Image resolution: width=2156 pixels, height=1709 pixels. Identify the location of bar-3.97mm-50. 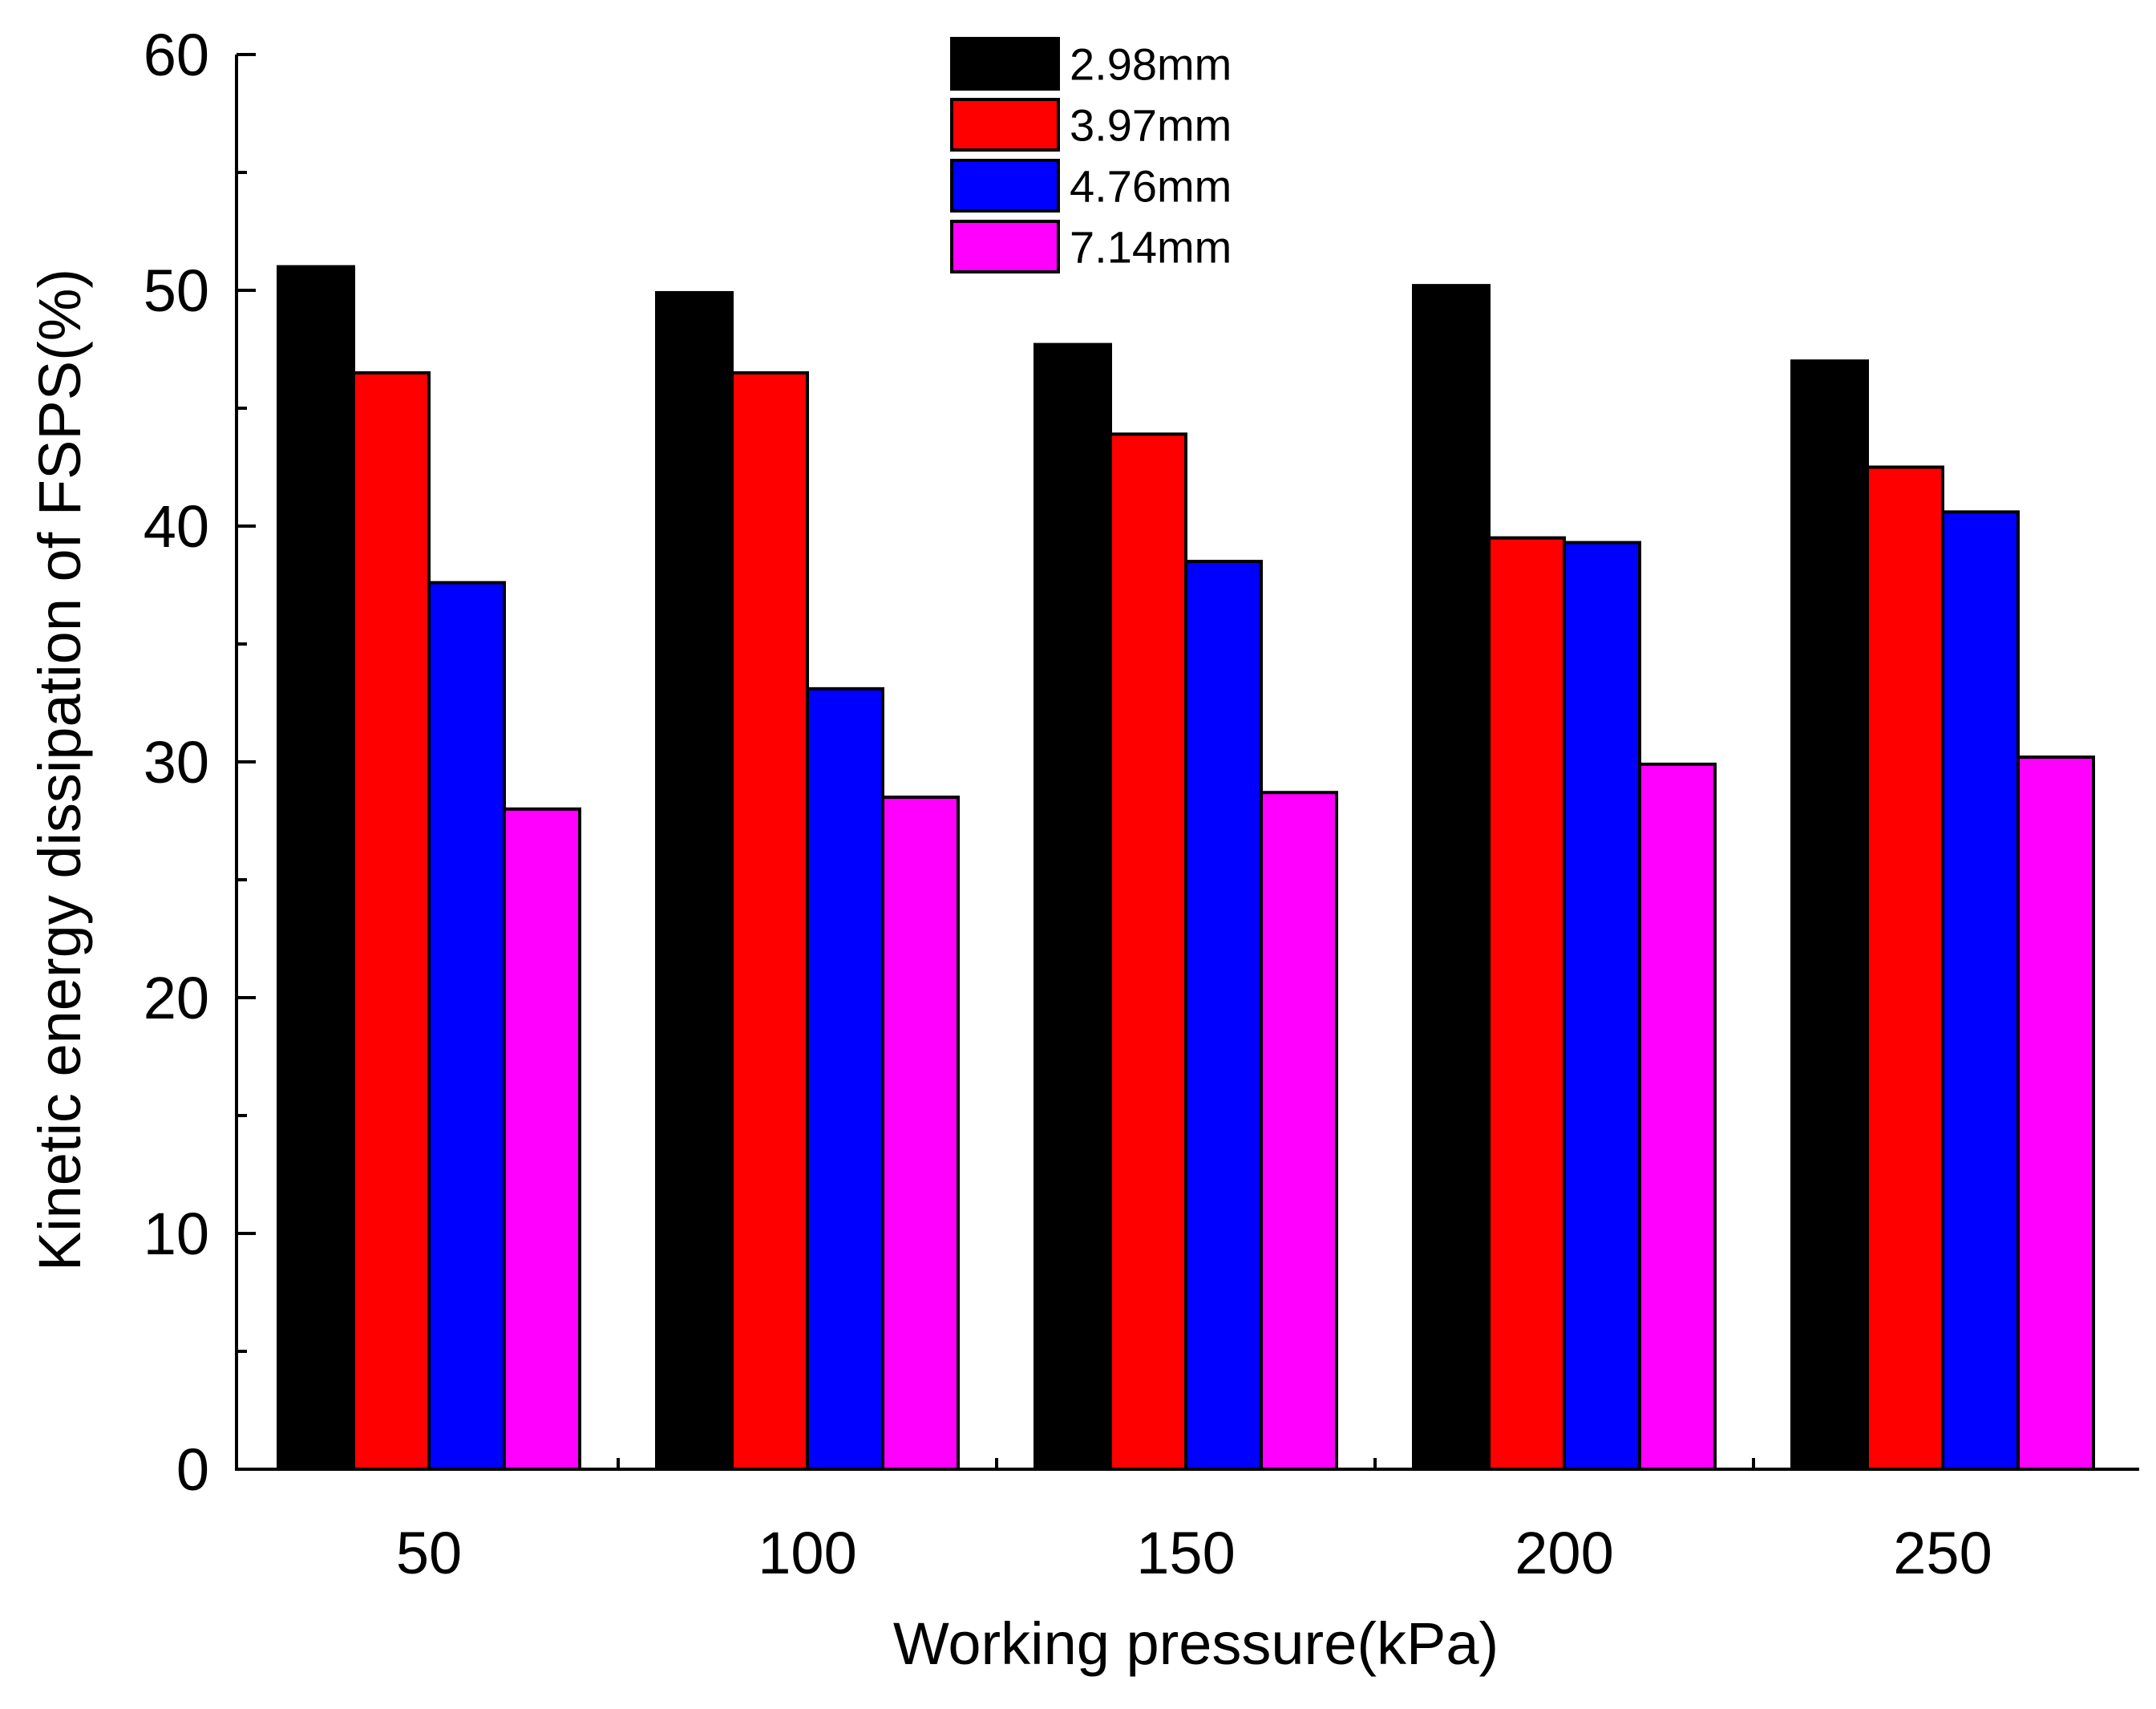
(392, 921).